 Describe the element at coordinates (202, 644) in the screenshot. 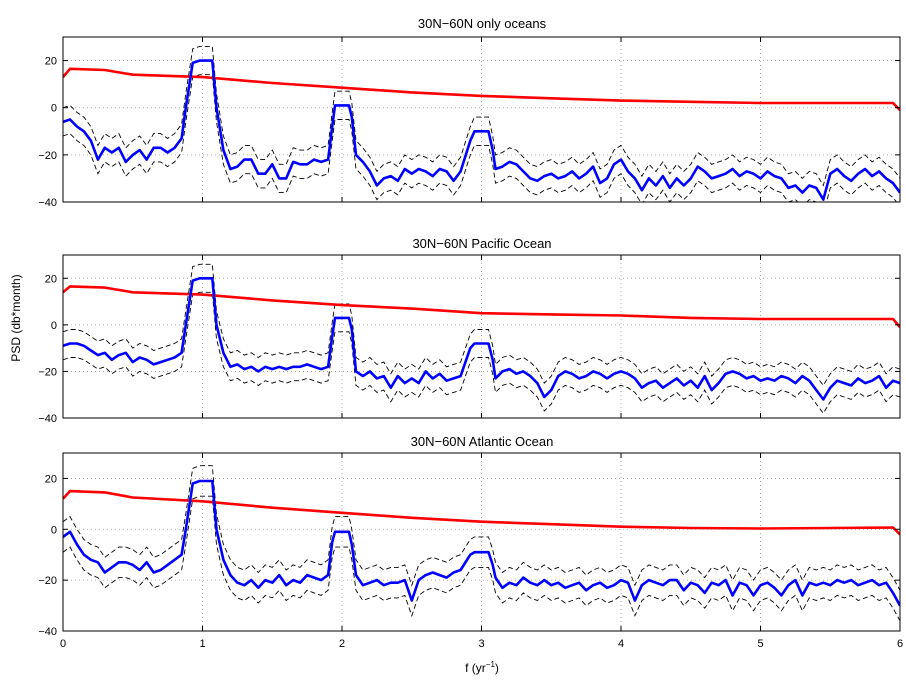

I see `x-tick-label: 1` at that location.